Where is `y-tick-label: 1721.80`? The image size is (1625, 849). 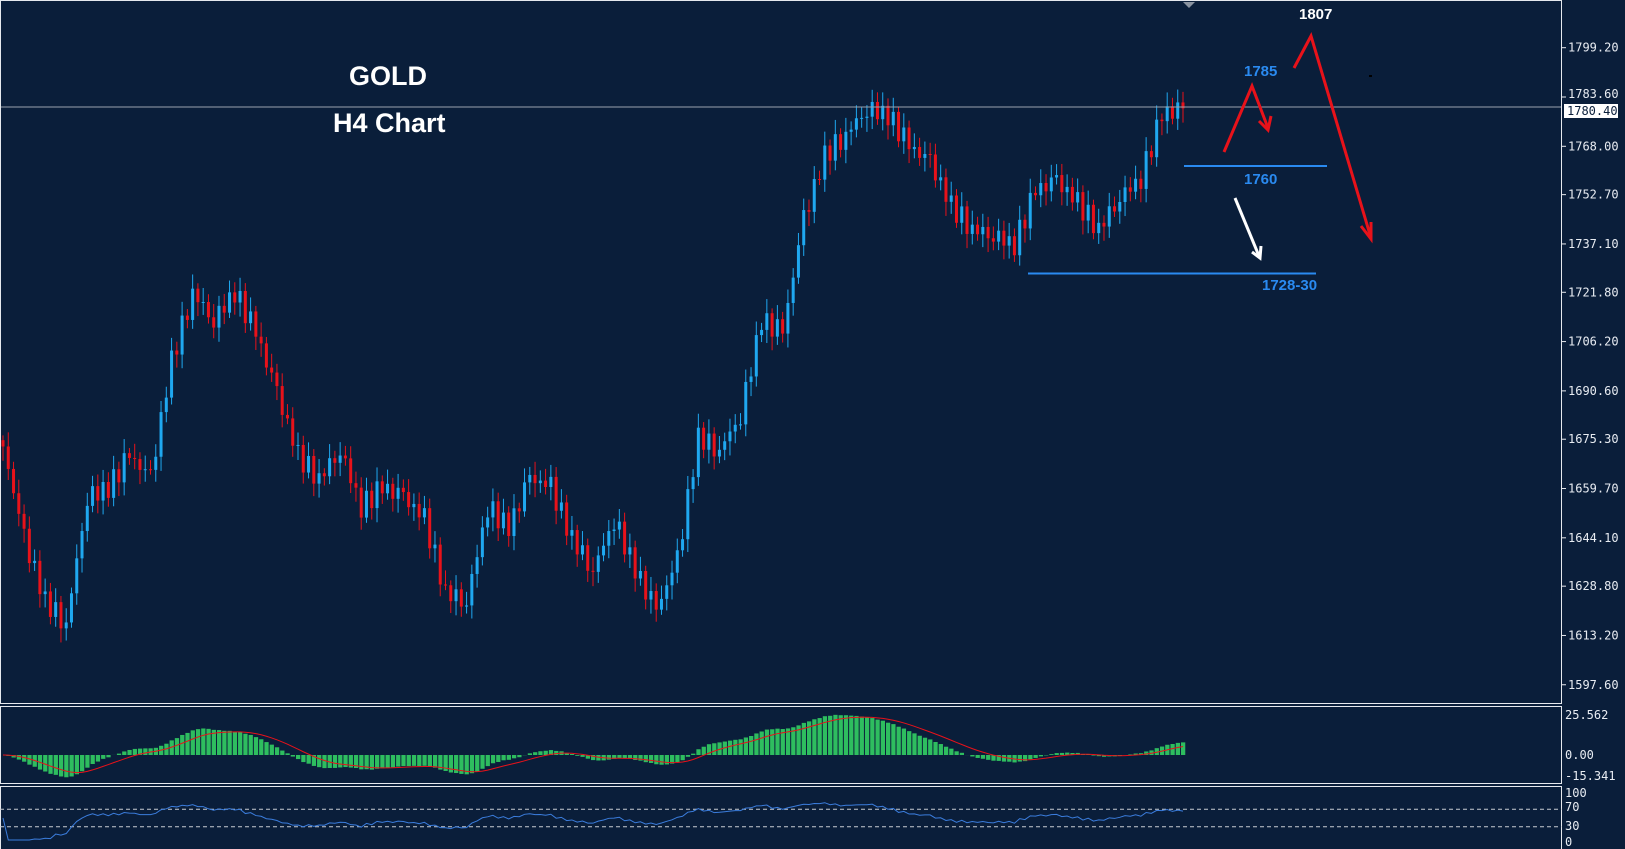
y-tick-label: 1721.80 is located at coordinates (1593, 292).